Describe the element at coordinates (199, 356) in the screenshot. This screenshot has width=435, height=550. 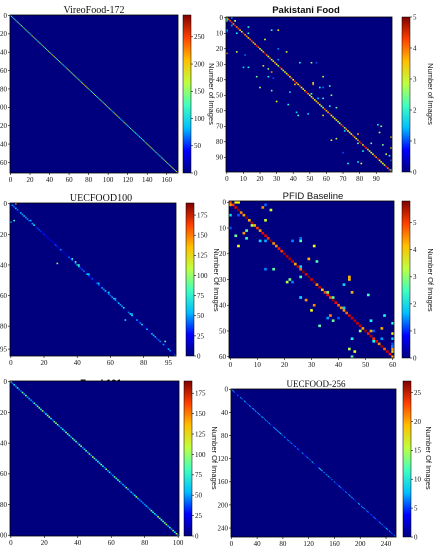
I see `colorbar-tick-label: 0` at that location.